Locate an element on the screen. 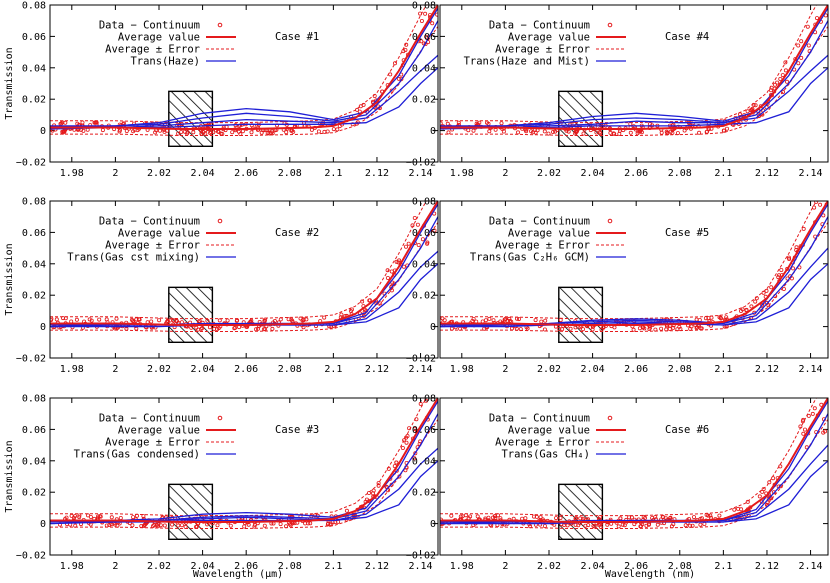 This screenshot has height=583, width=830. case-label: Case #3 is located at coordinates (297, 430).